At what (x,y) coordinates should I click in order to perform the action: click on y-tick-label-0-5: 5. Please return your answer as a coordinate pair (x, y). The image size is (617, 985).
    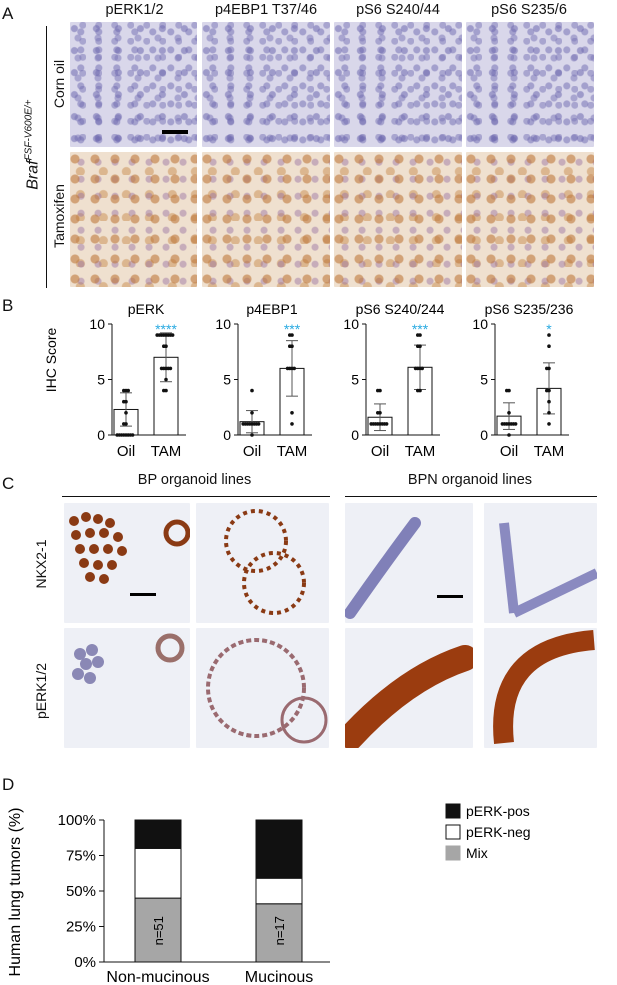
    Looking at the image, I should click on (101, 380).